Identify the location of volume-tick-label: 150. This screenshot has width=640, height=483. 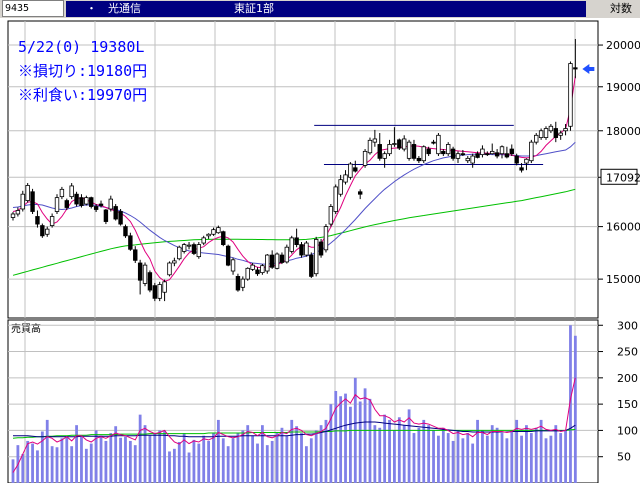
(627, 404).